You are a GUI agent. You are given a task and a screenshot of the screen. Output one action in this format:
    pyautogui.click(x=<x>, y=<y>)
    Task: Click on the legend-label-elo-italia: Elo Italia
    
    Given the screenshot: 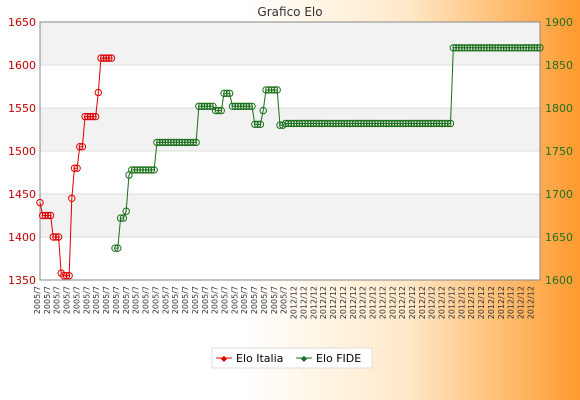 What is the action you would take?
    pyautogui.click(x=259, y=358)
    